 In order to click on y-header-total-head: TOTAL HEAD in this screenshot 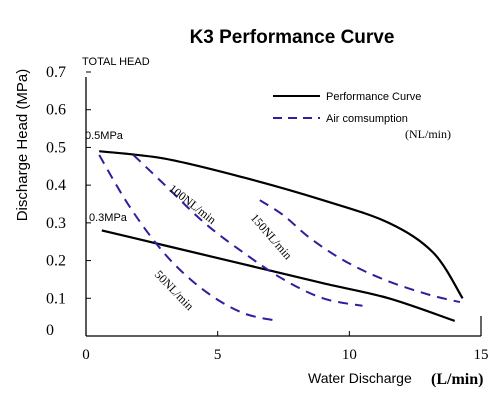, I will do `click(116, 62)`.